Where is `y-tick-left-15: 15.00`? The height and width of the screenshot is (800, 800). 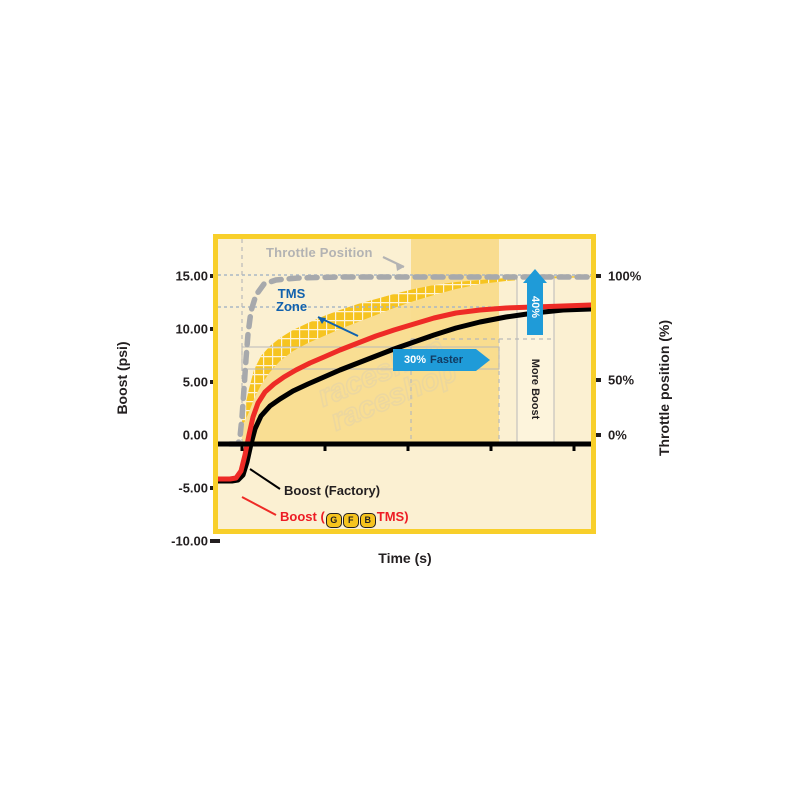 y-tick-left-15: 15.00 is located at coordinates (191, 276).